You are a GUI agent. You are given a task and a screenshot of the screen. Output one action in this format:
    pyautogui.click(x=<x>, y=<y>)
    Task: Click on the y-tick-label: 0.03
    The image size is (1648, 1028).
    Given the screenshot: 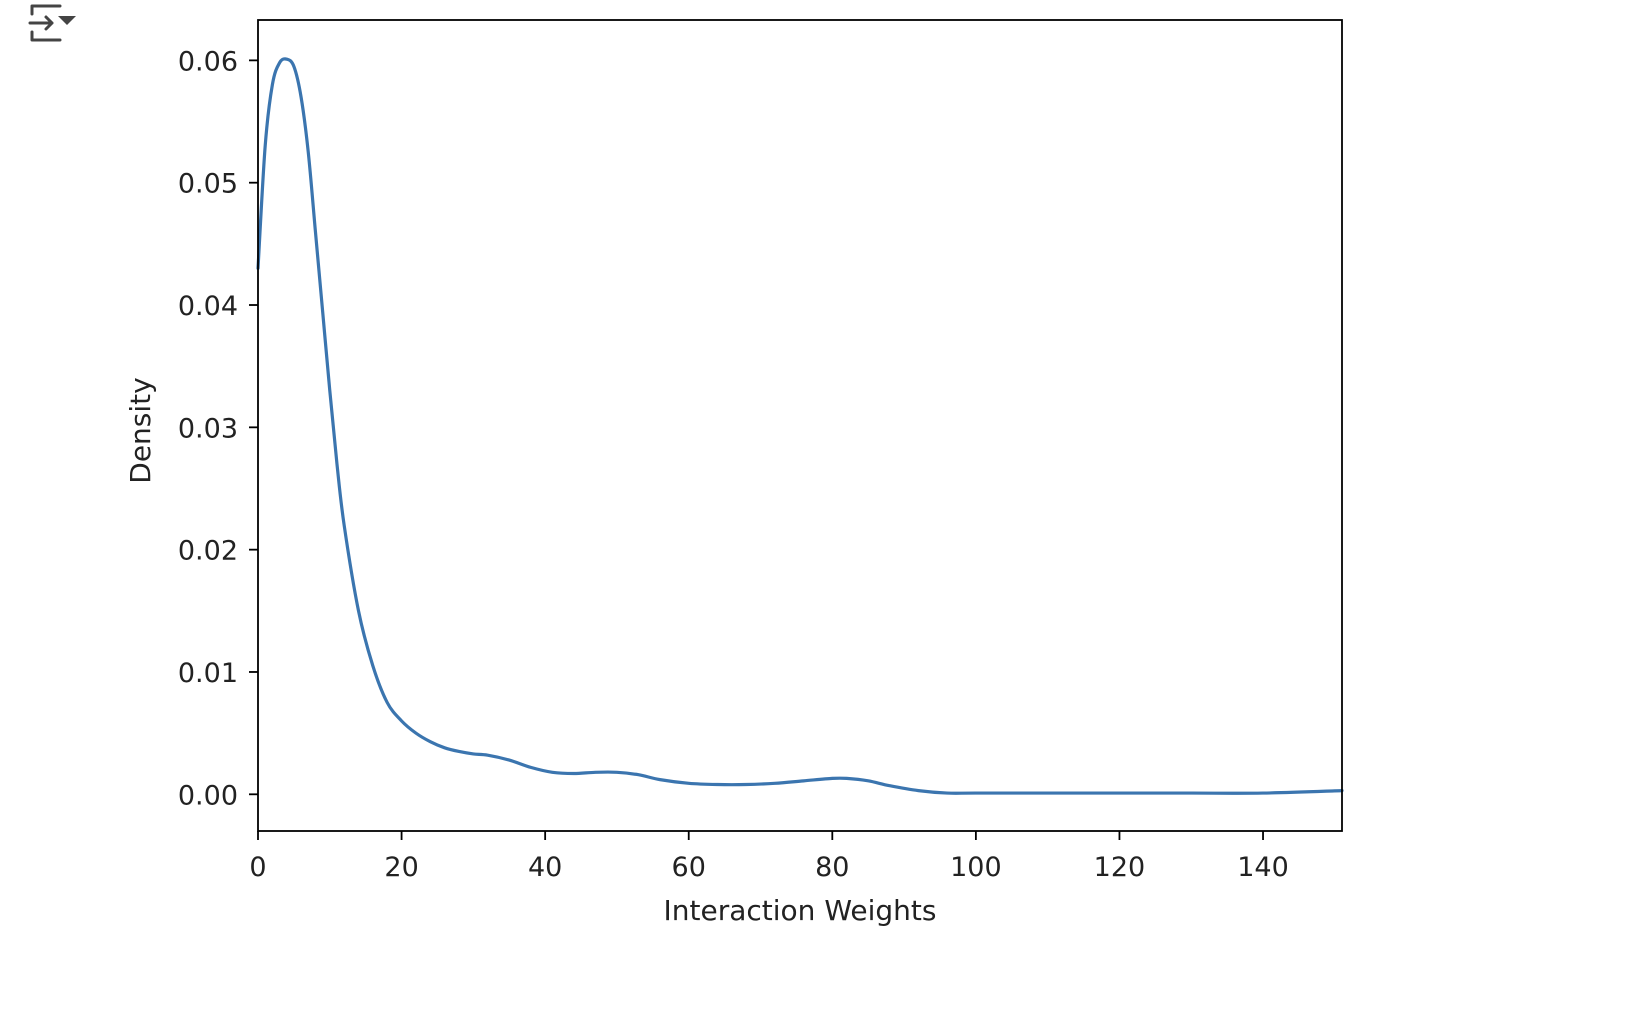 What is the action you would take?
    pyautogui.click(x=208, y=428)
    